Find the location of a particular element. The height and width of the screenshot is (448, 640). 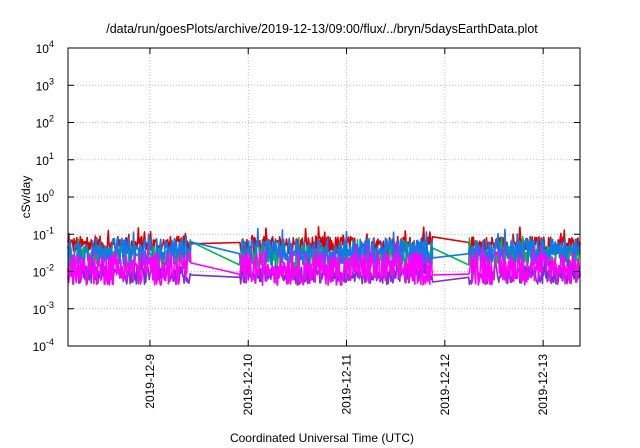

y-tick-label: 10⁰ is located at coordinates (45, 196).